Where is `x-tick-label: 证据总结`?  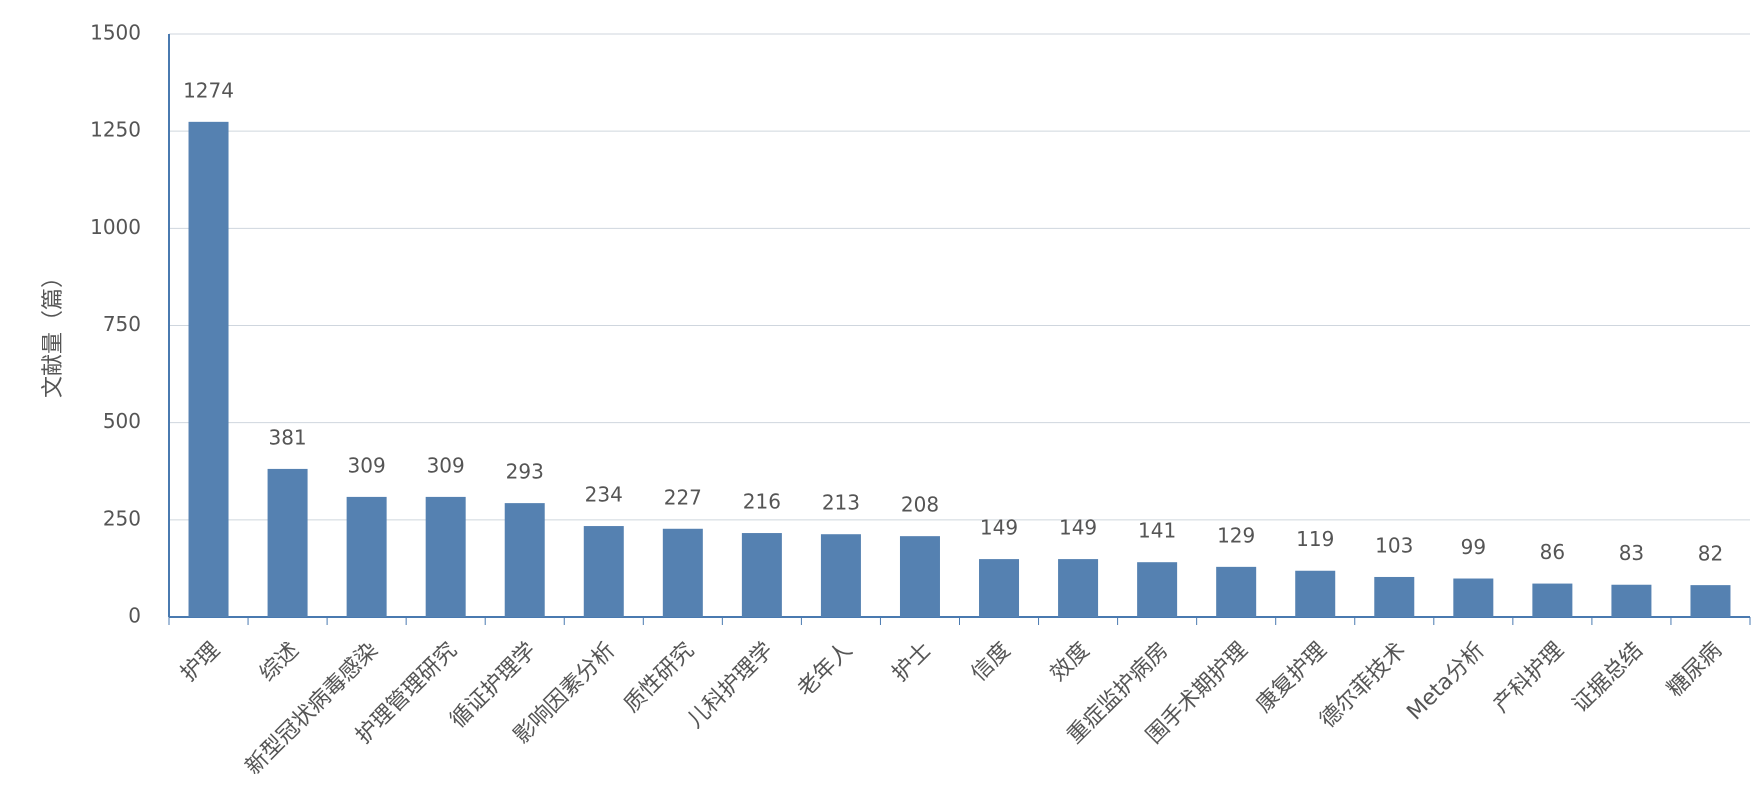
x-tick-label: 证据总结 is located at coordinates (1608, 678).